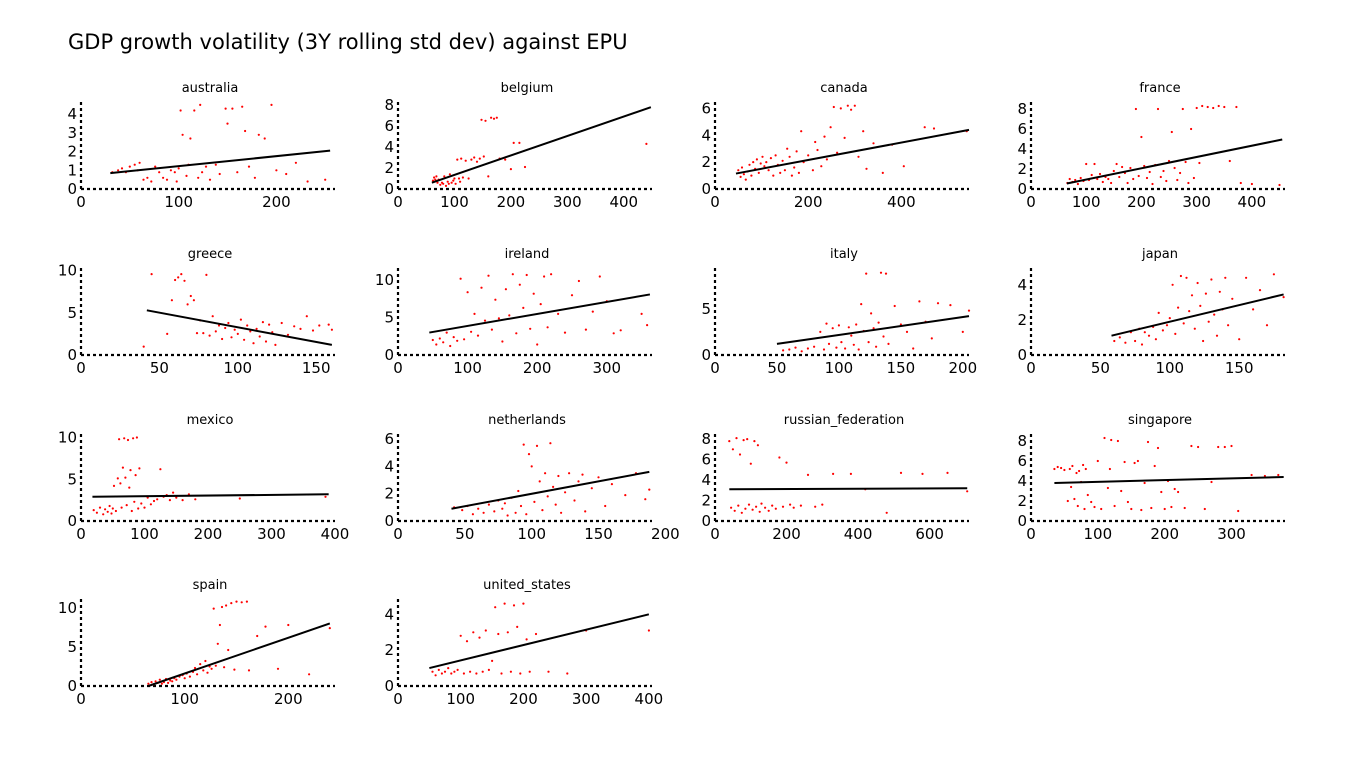 The image size is (1366, 768). I want to click on panel-united-states: united_states 0 100 200 300 400 0 2 4, so click(523, 643).